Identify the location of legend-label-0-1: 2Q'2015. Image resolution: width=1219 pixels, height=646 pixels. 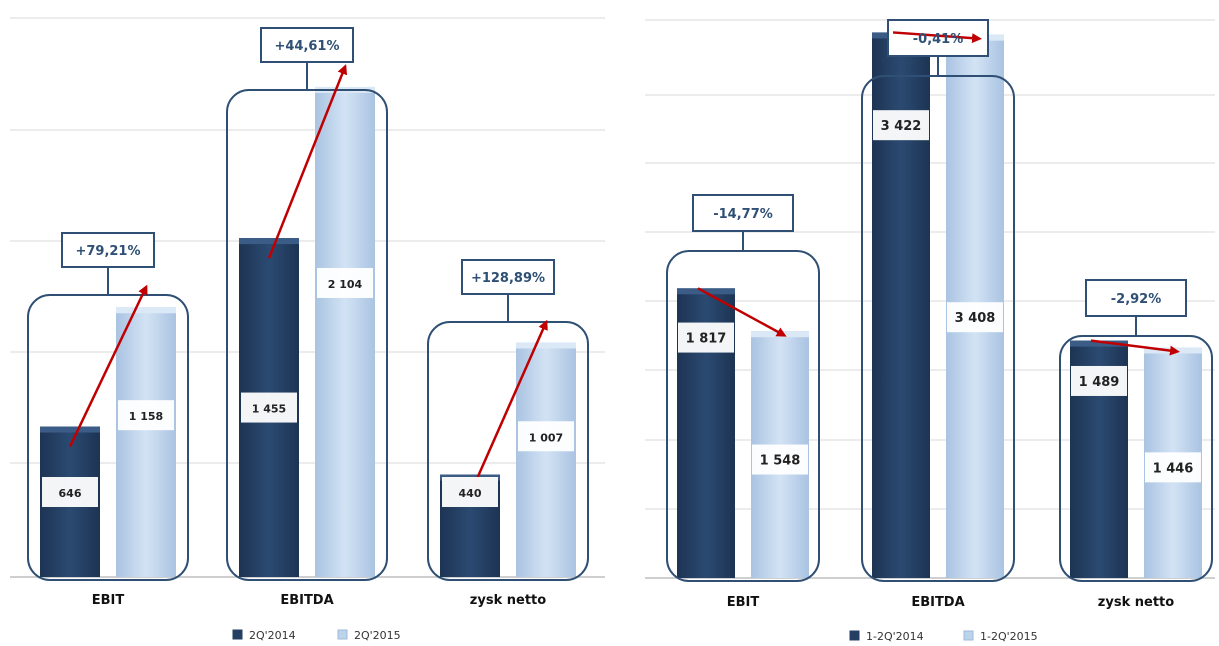
(377, 635).